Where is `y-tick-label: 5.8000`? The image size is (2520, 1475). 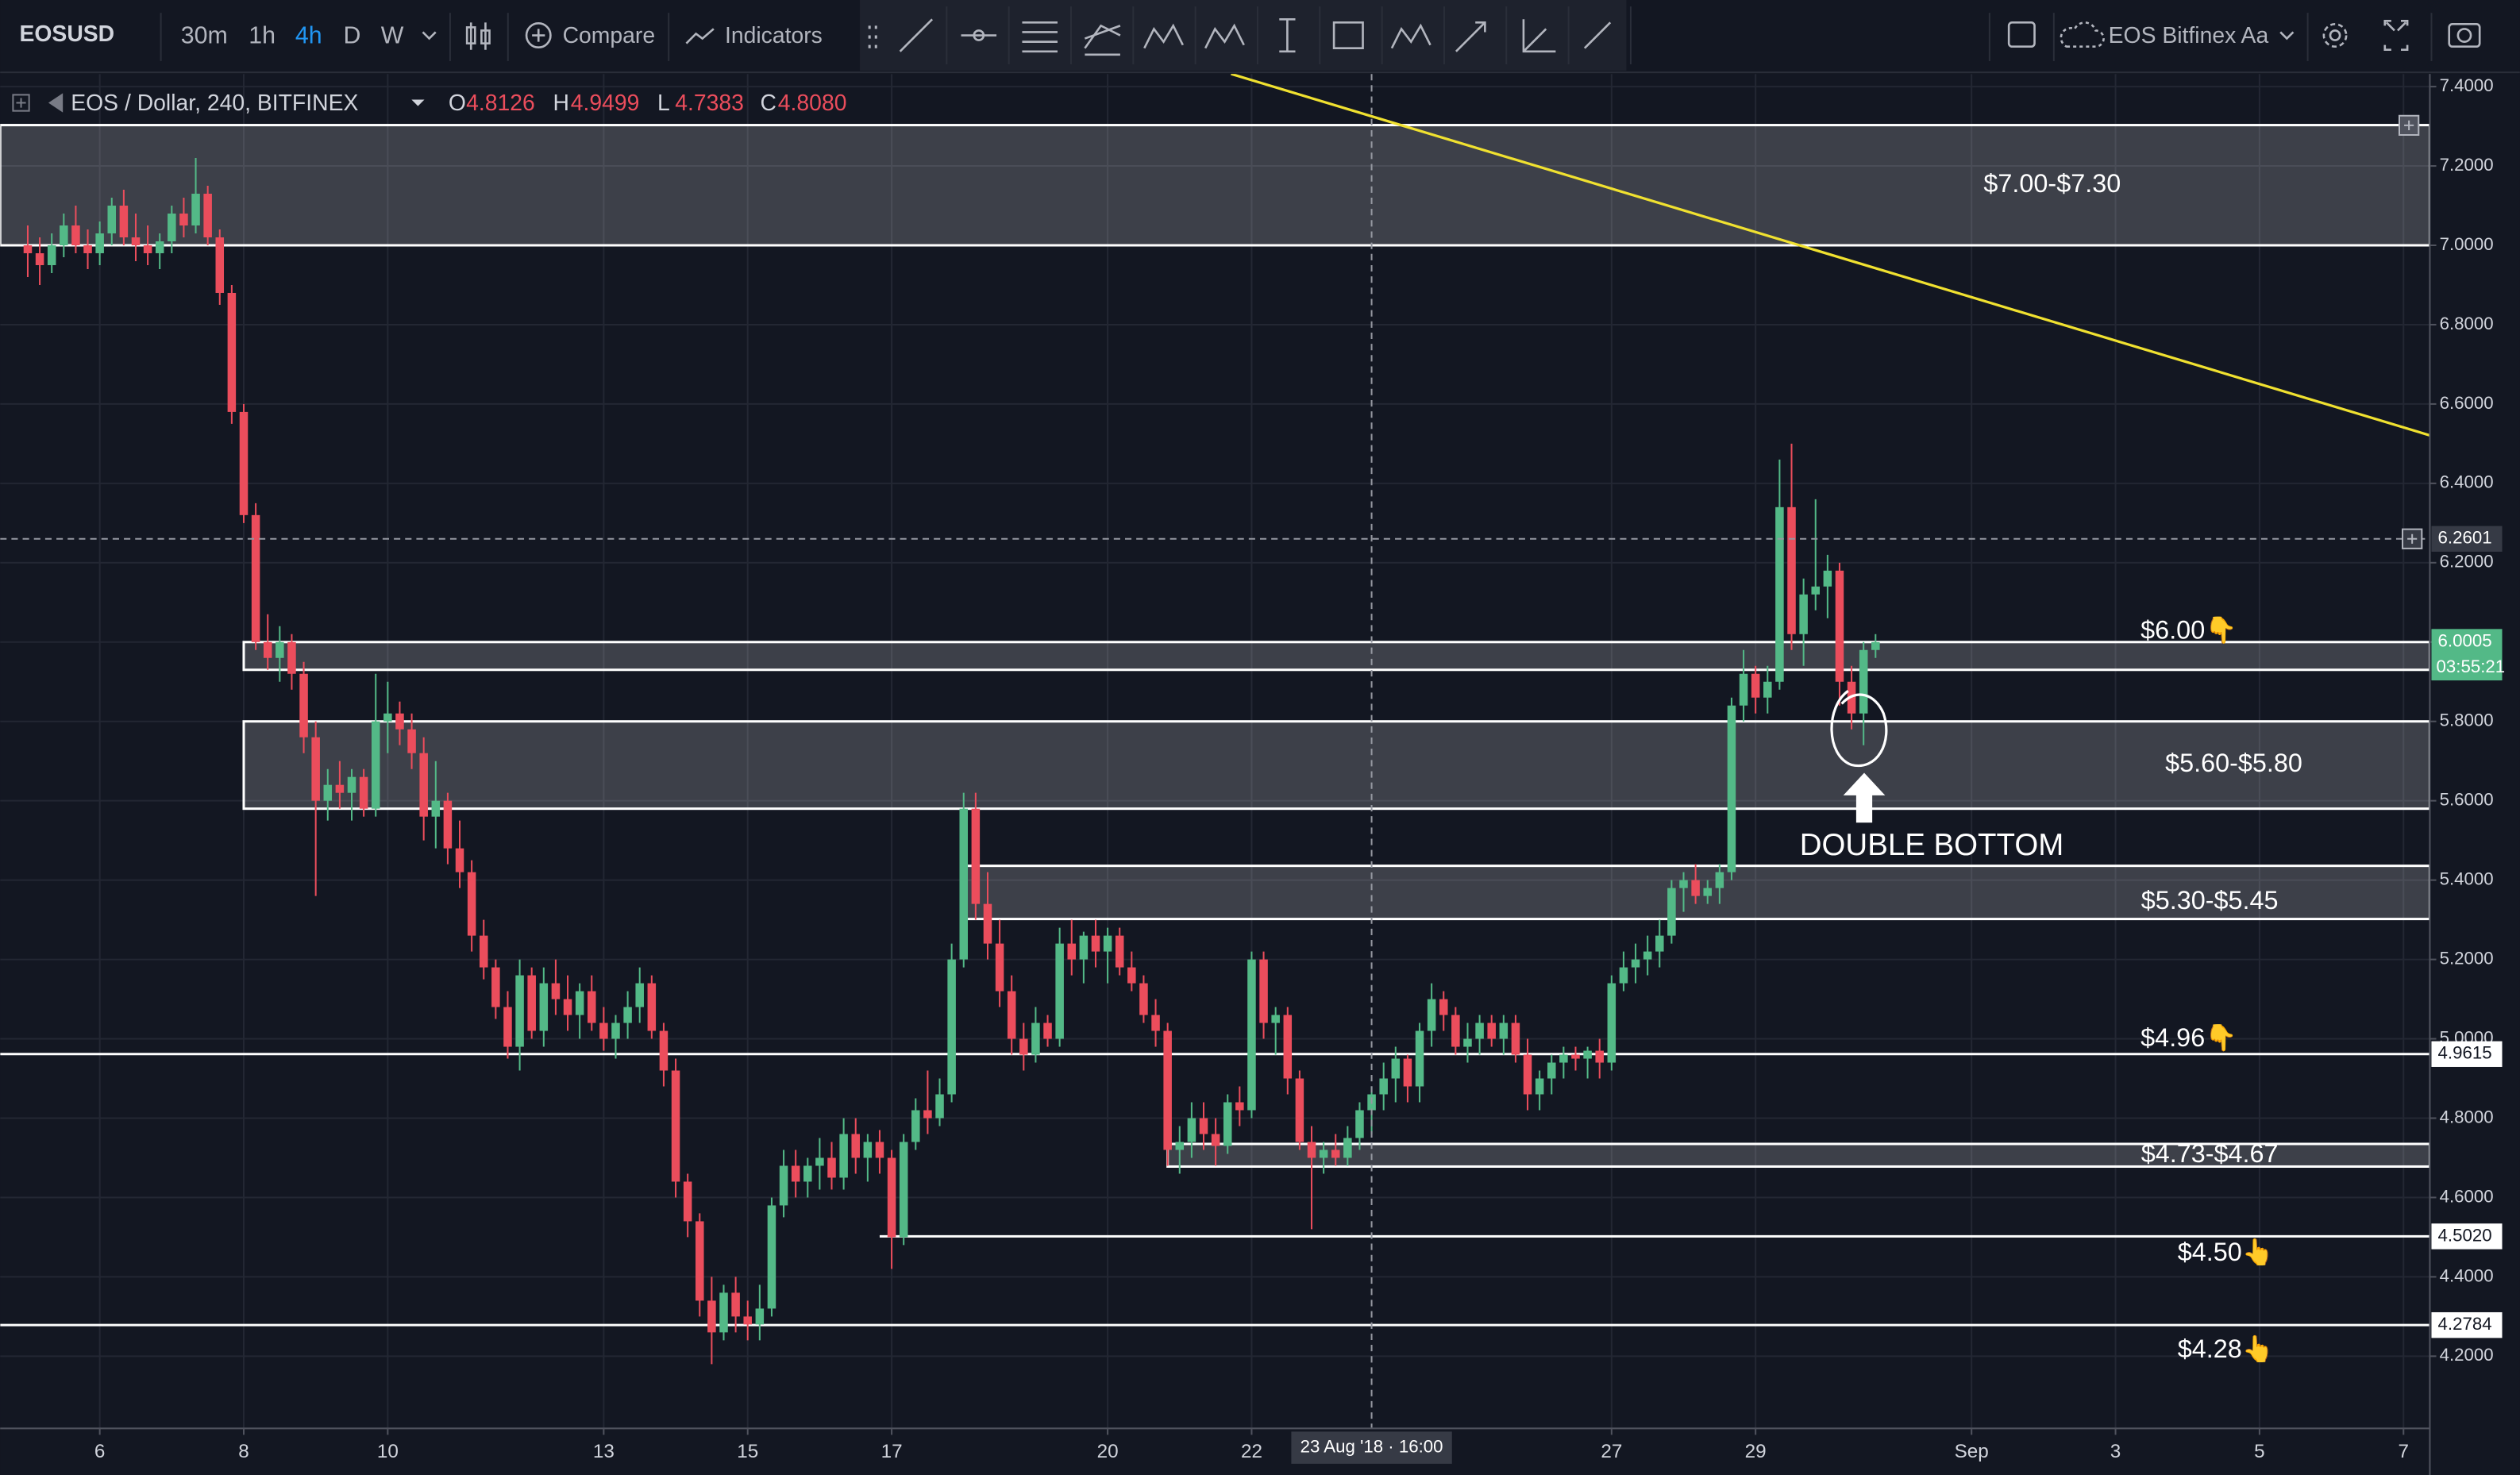
y-tick-label: 5.8000 is located at coordinates (2467, 720).